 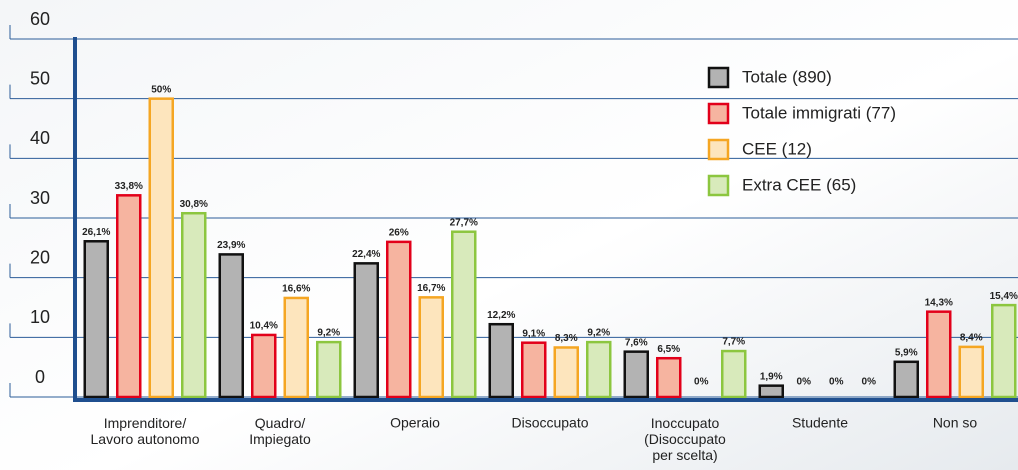 I want to click on x-tick-label: Non so, so click(x=955, y=423).